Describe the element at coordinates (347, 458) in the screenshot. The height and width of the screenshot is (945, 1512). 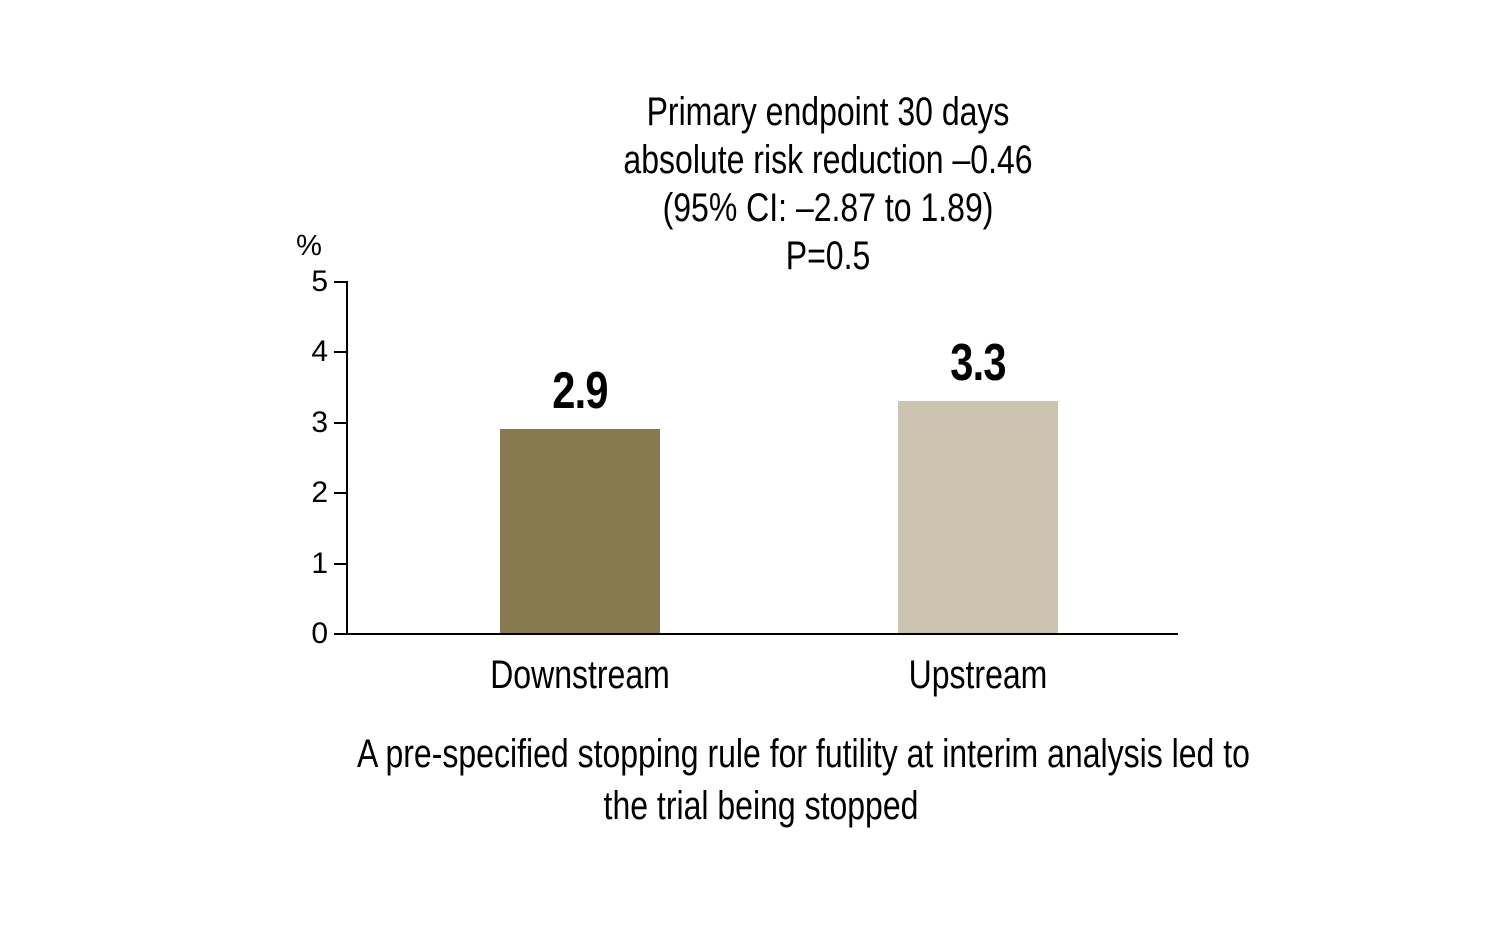
I see `y-axis-line` at that location.